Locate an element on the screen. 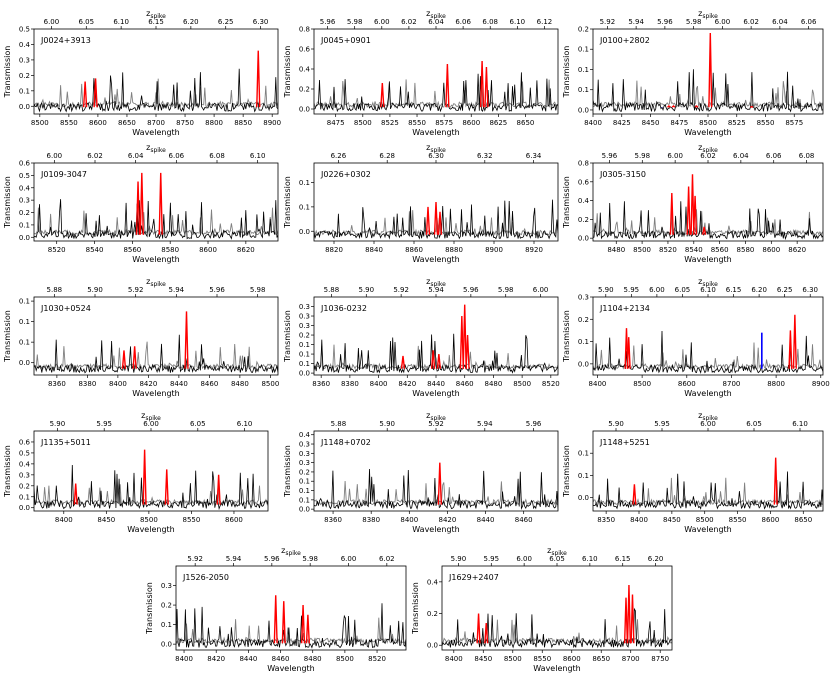 Image resolution: width=830 pixels, height=680 pixels. z-tick-label: 6.20 is located at coordinates (759, 290).